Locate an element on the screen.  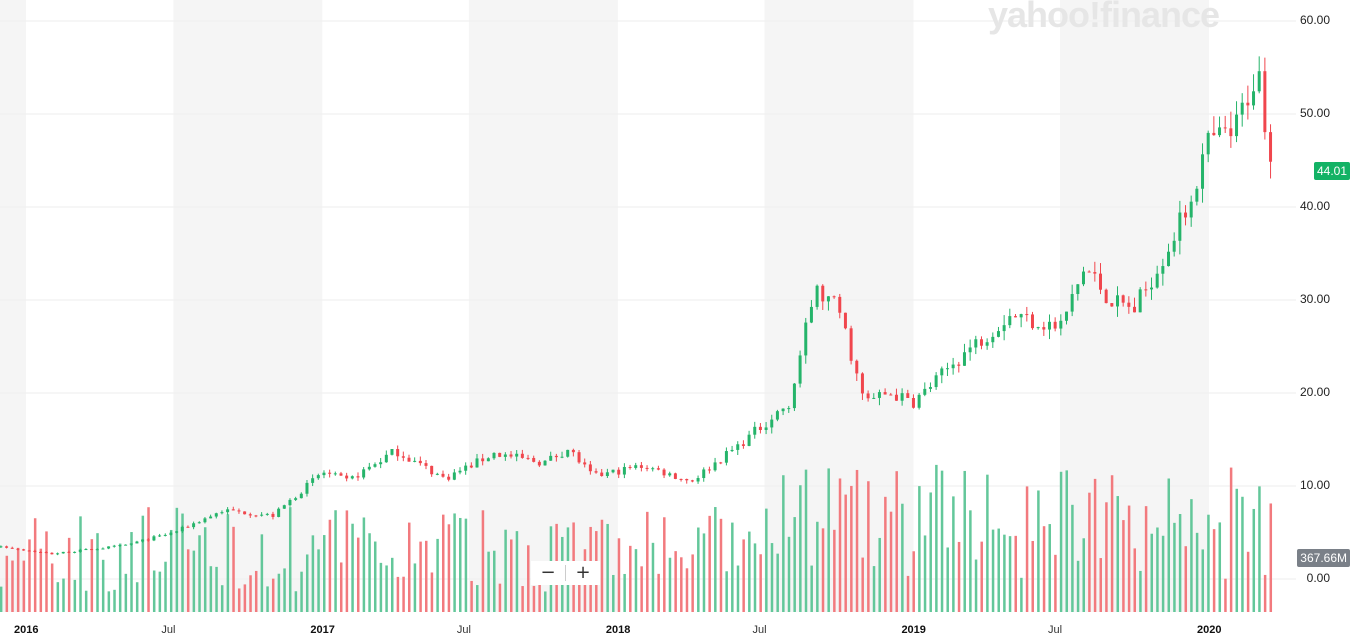
x-tick-label: 2018 is located at coordinates (618, 630).